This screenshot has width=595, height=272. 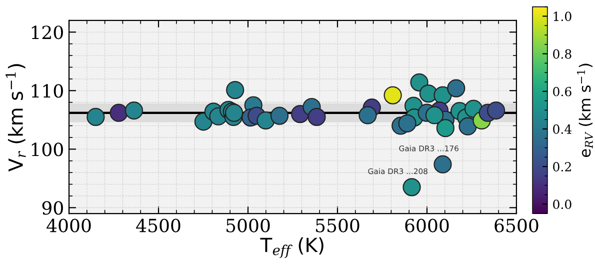 What do you see at coordinates (16, 118) in the screenshot?
I see `y-axis-title: V$_{r}$ (km s$^{−1}$)` at bounding box center [16, 118].